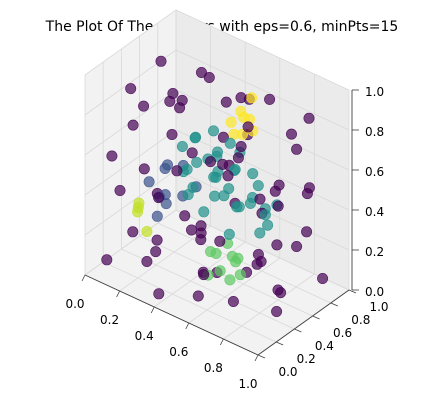 This screenshot has width=440, height=401. What do you see at coordinates (144, 336) in the screenshot?
I see `x-tick-label: 0.4` at bounding box center [144, 336].